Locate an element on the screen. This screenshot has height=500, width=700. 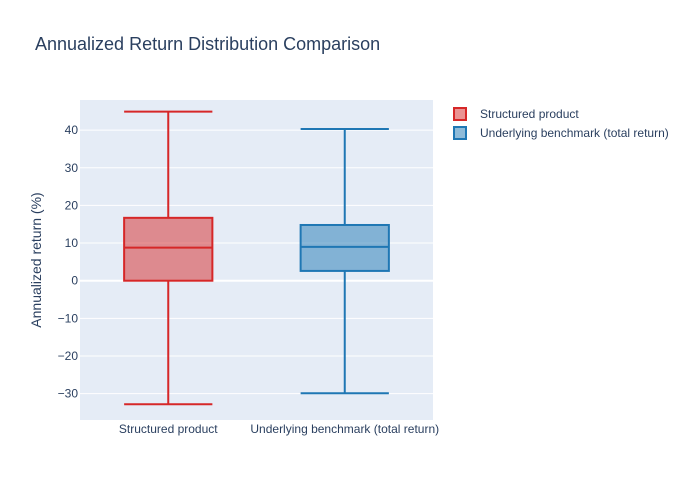
legend-item: Underlying benchmark (total return) is located at coordinates (561, 133).